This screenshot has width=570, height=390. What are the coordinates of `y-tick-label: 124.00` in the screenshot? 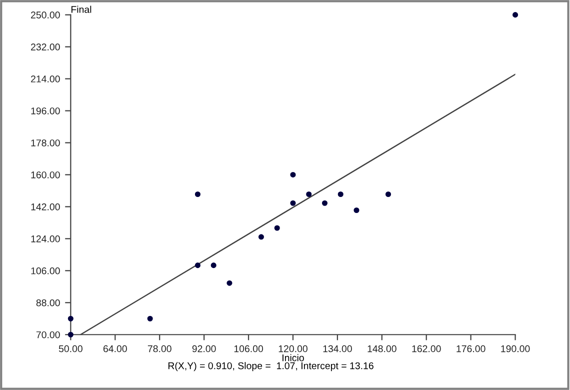 It's located at (45, 238).